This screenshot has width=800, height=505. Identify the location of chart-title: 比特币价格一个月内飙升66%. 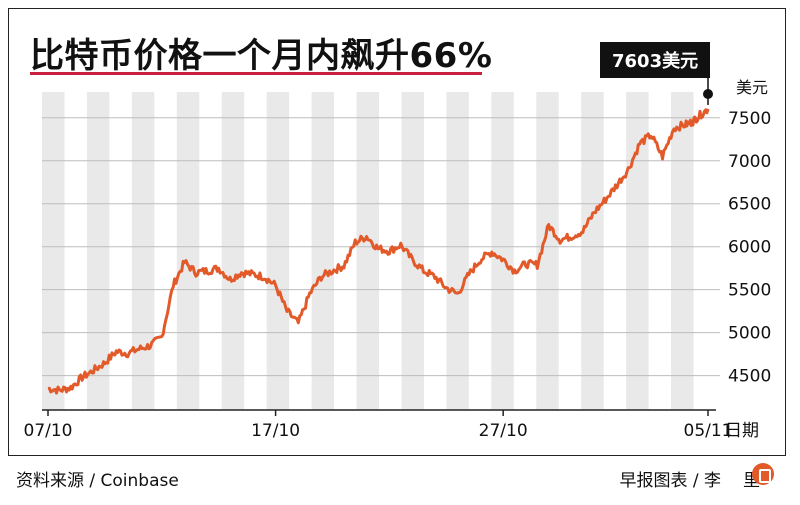
(261, 56).